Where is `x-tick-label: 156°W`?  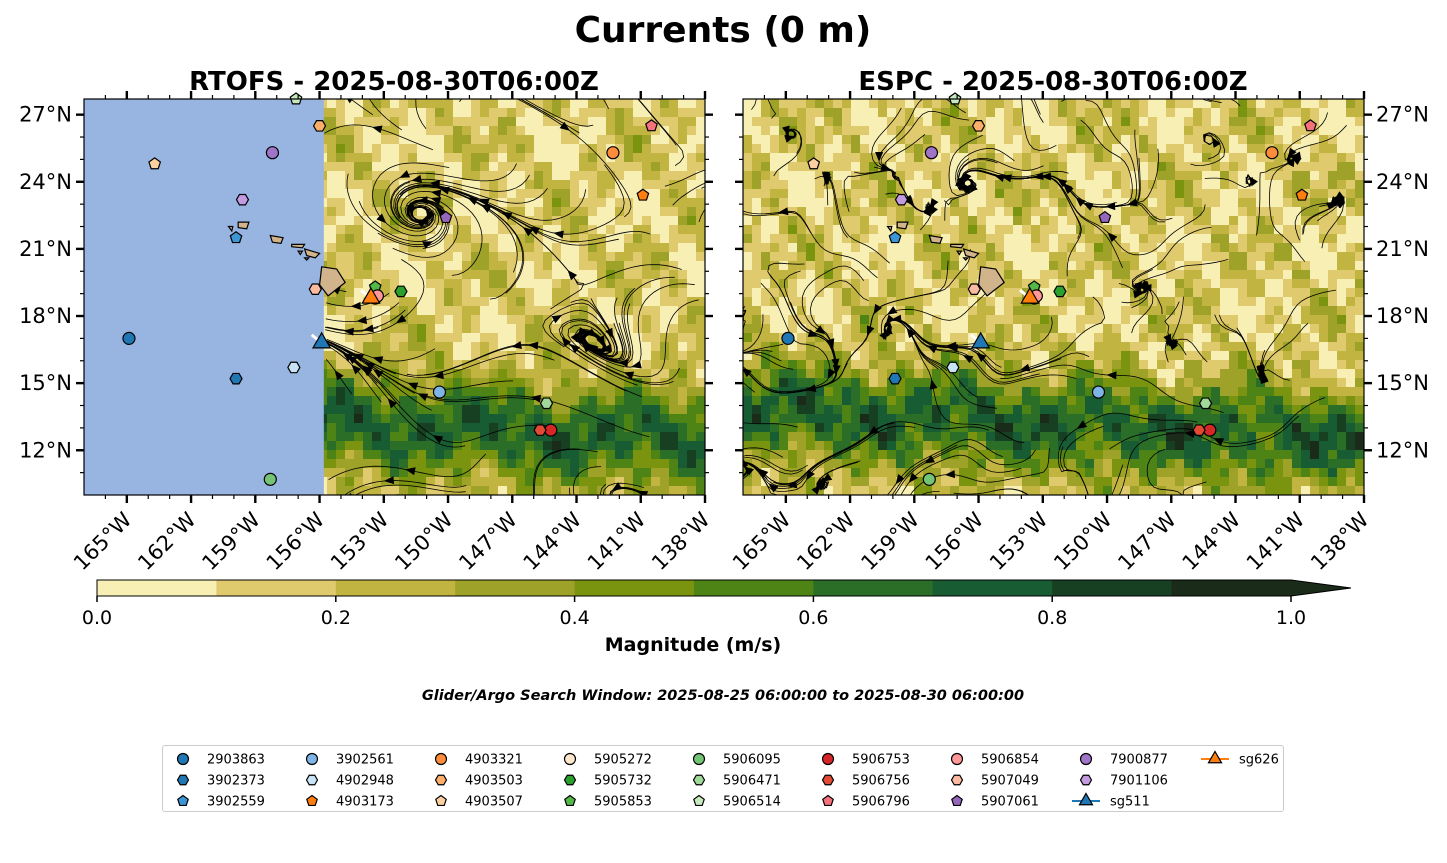
x-tick-label: 156°W is located at coordinates (296, 541).